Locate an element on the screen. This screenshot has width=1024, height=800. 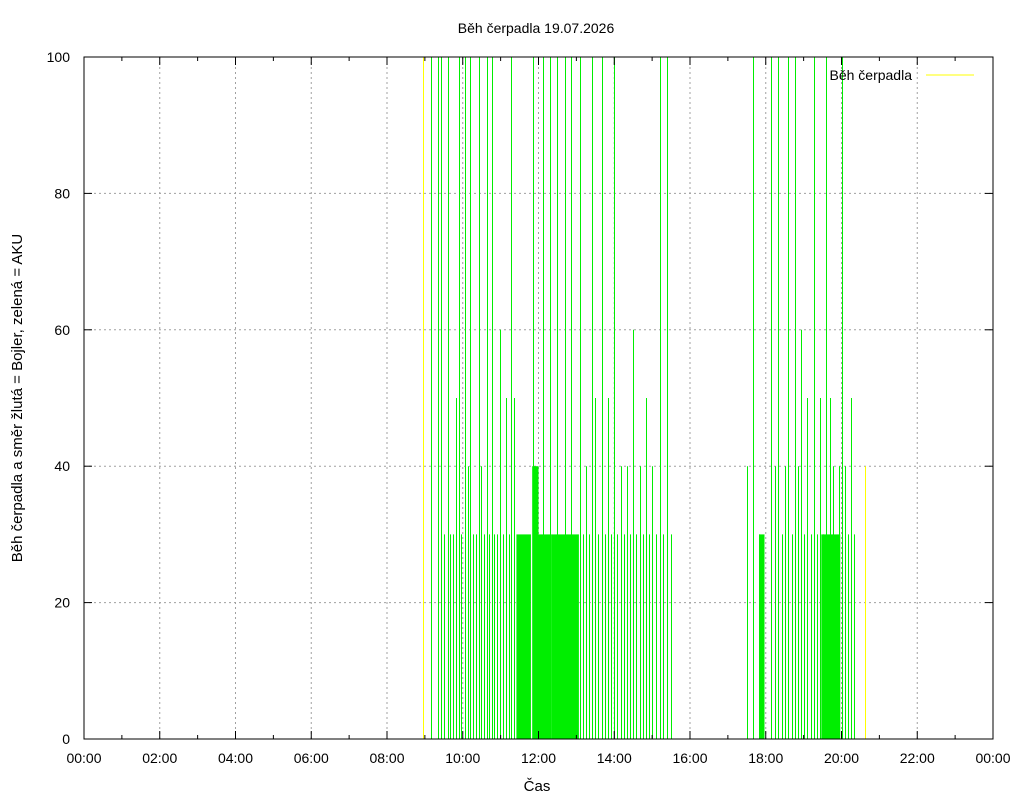
y-tick-label: 20 is located at coordinates (62, 603).